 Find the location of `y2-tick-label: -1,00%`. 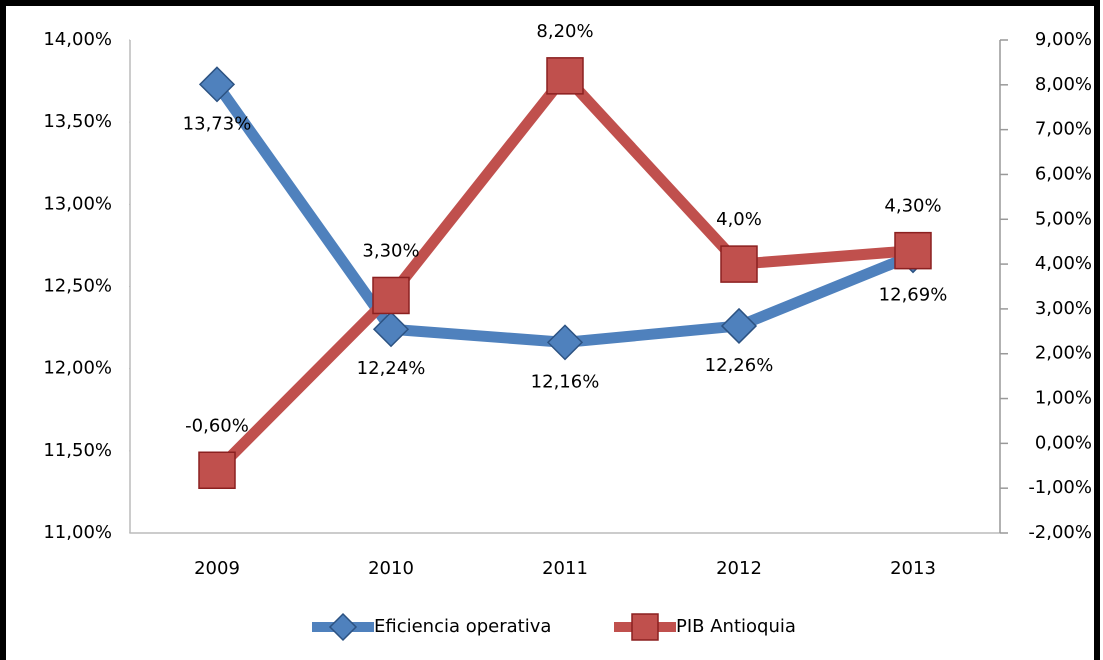

y2-tick-label: -1,00% is located at coordinates (1060, 487).